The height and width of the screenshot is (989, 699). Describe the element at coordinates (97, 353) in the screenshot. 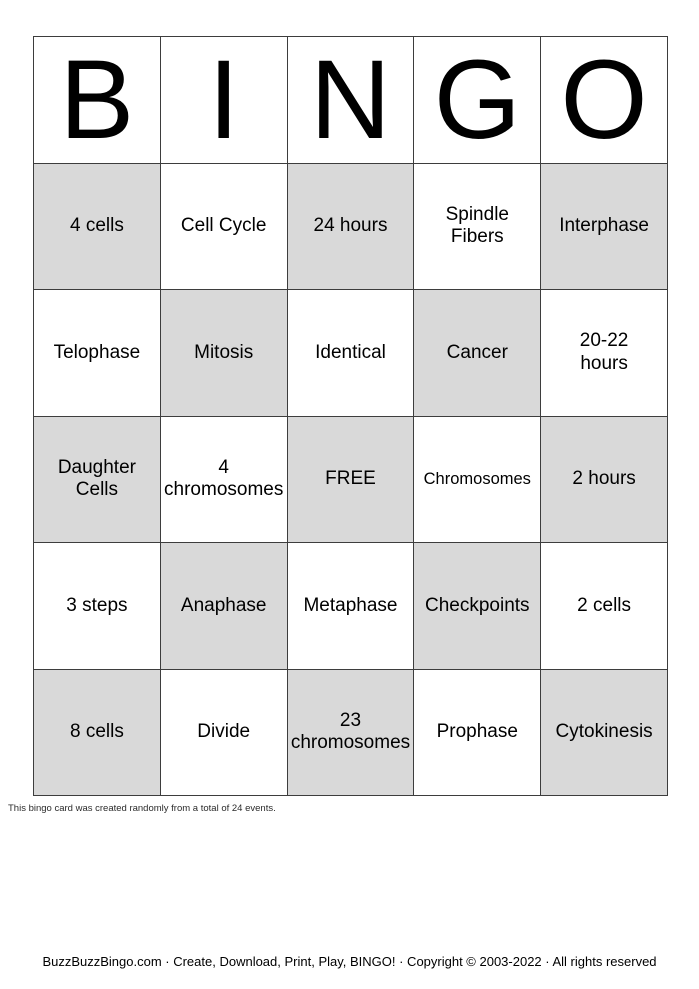

I see `bingo-cell: Telophase` at that location.